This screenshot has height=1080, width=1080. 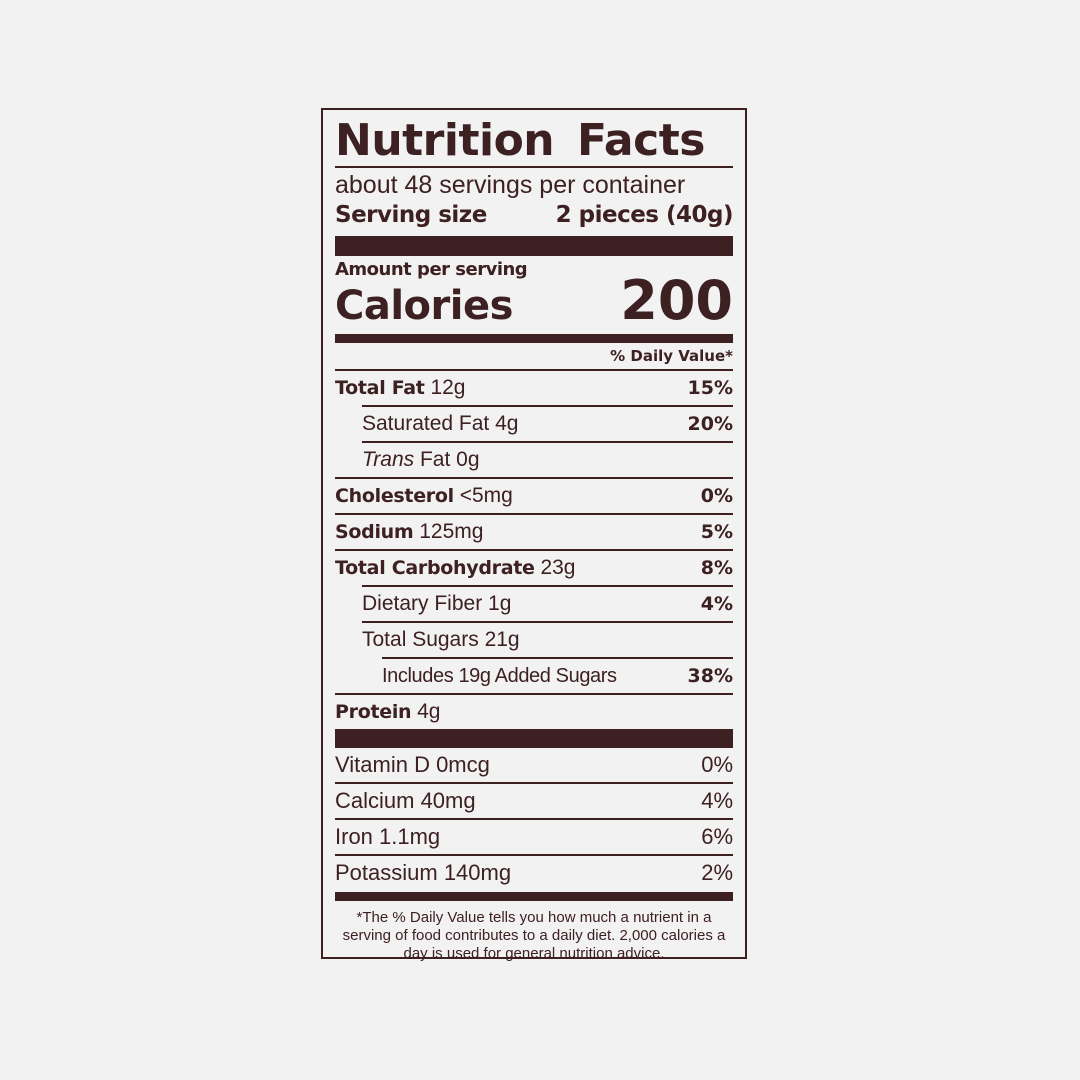 I want to click on nutrient-row: Includes 19g Added Sugars 38%, so click(x=557, y=675).